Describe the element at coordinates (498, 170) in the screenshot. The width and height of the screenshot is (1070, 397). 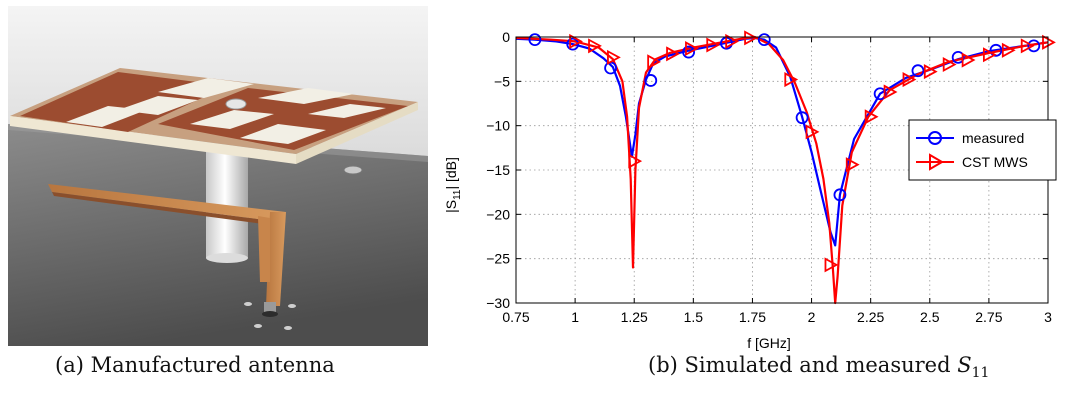
I see `y-tick-label: −15` at that location.